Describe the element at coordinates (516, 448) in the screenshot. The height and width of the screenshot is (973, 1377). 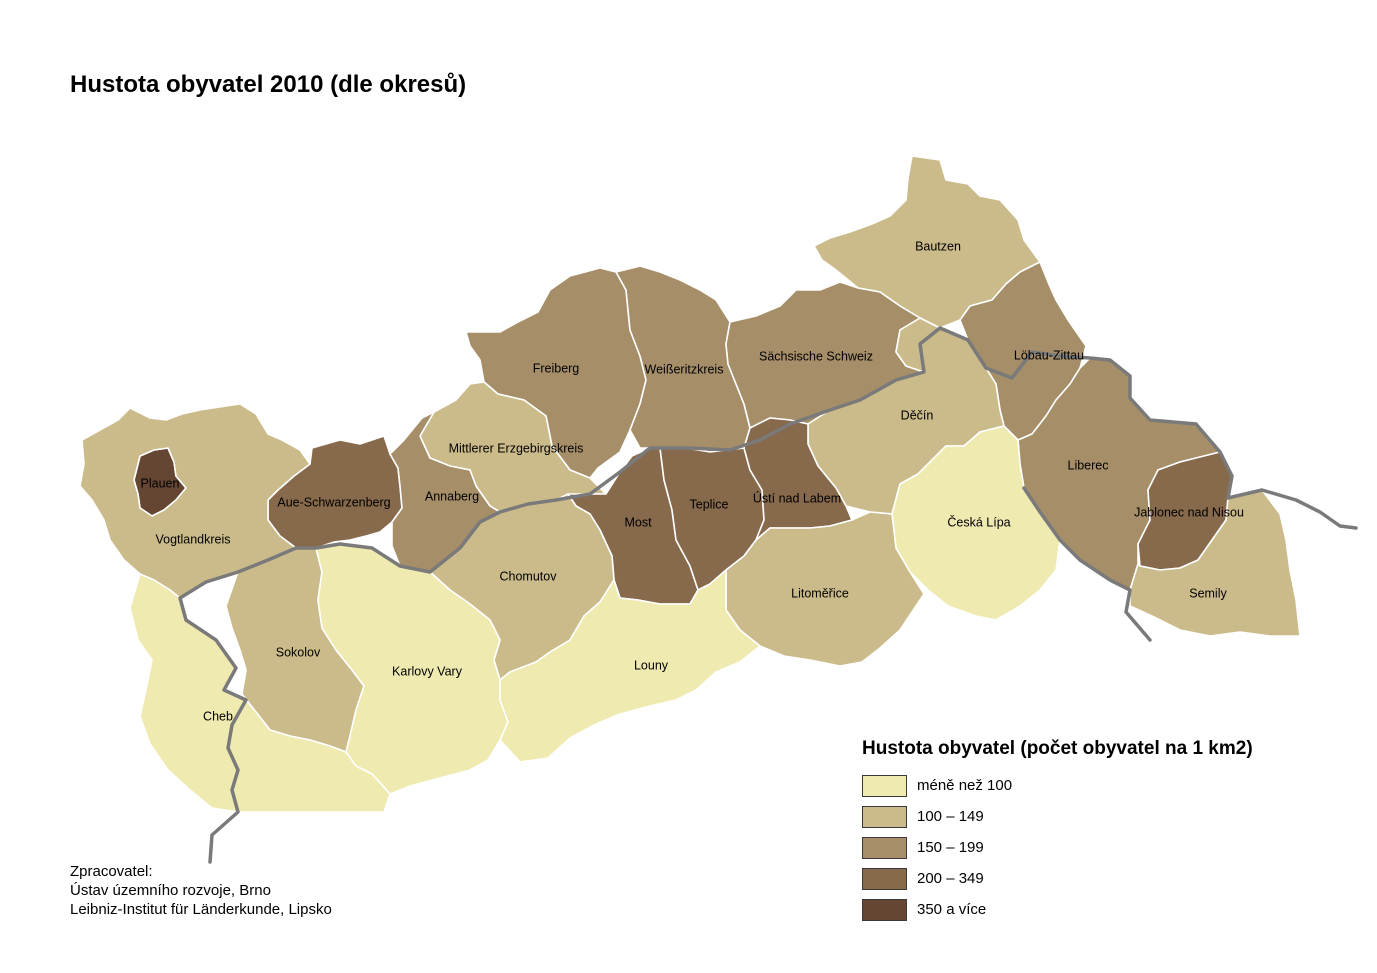
I see `district-label: Mittlerer Erzgebirgskreis` at that location.